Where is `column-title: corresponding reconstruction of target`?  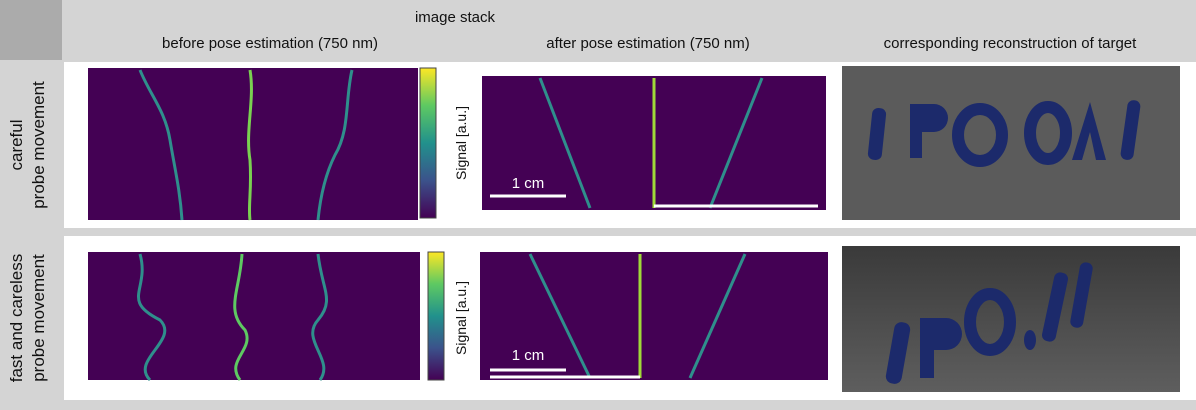 column-title: corresponding reconstruction of target is located at coordinates (1010, 43).